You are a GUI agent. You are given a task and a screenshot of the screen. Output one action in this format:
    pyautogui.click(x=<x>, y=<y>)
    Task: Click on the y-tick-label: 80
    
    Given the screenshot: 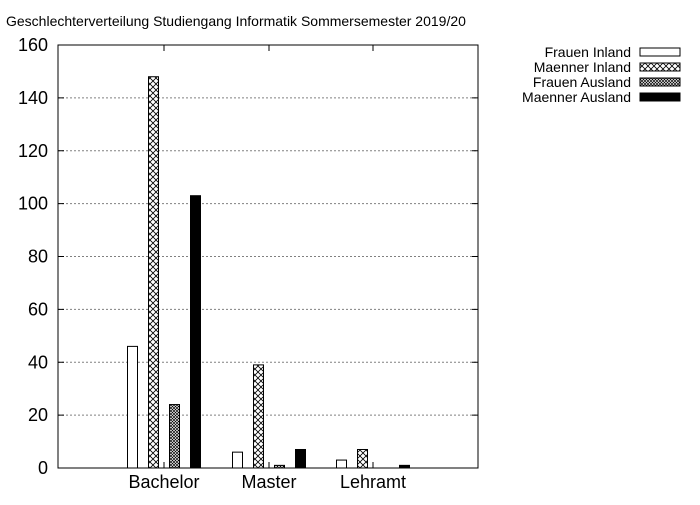 What is the action you would take?
    pyautogui.click(x=38, y=257)
    